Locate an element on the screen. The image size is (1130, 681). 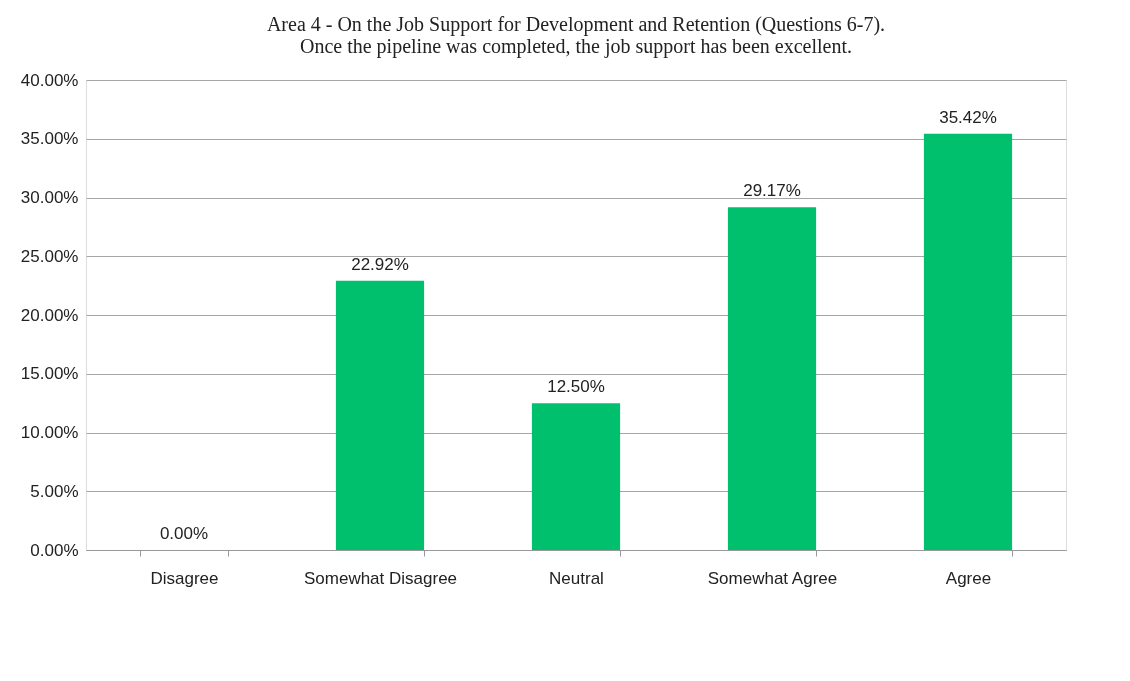
y-tick-label: 5.00% is located at coordinates (54, 491).